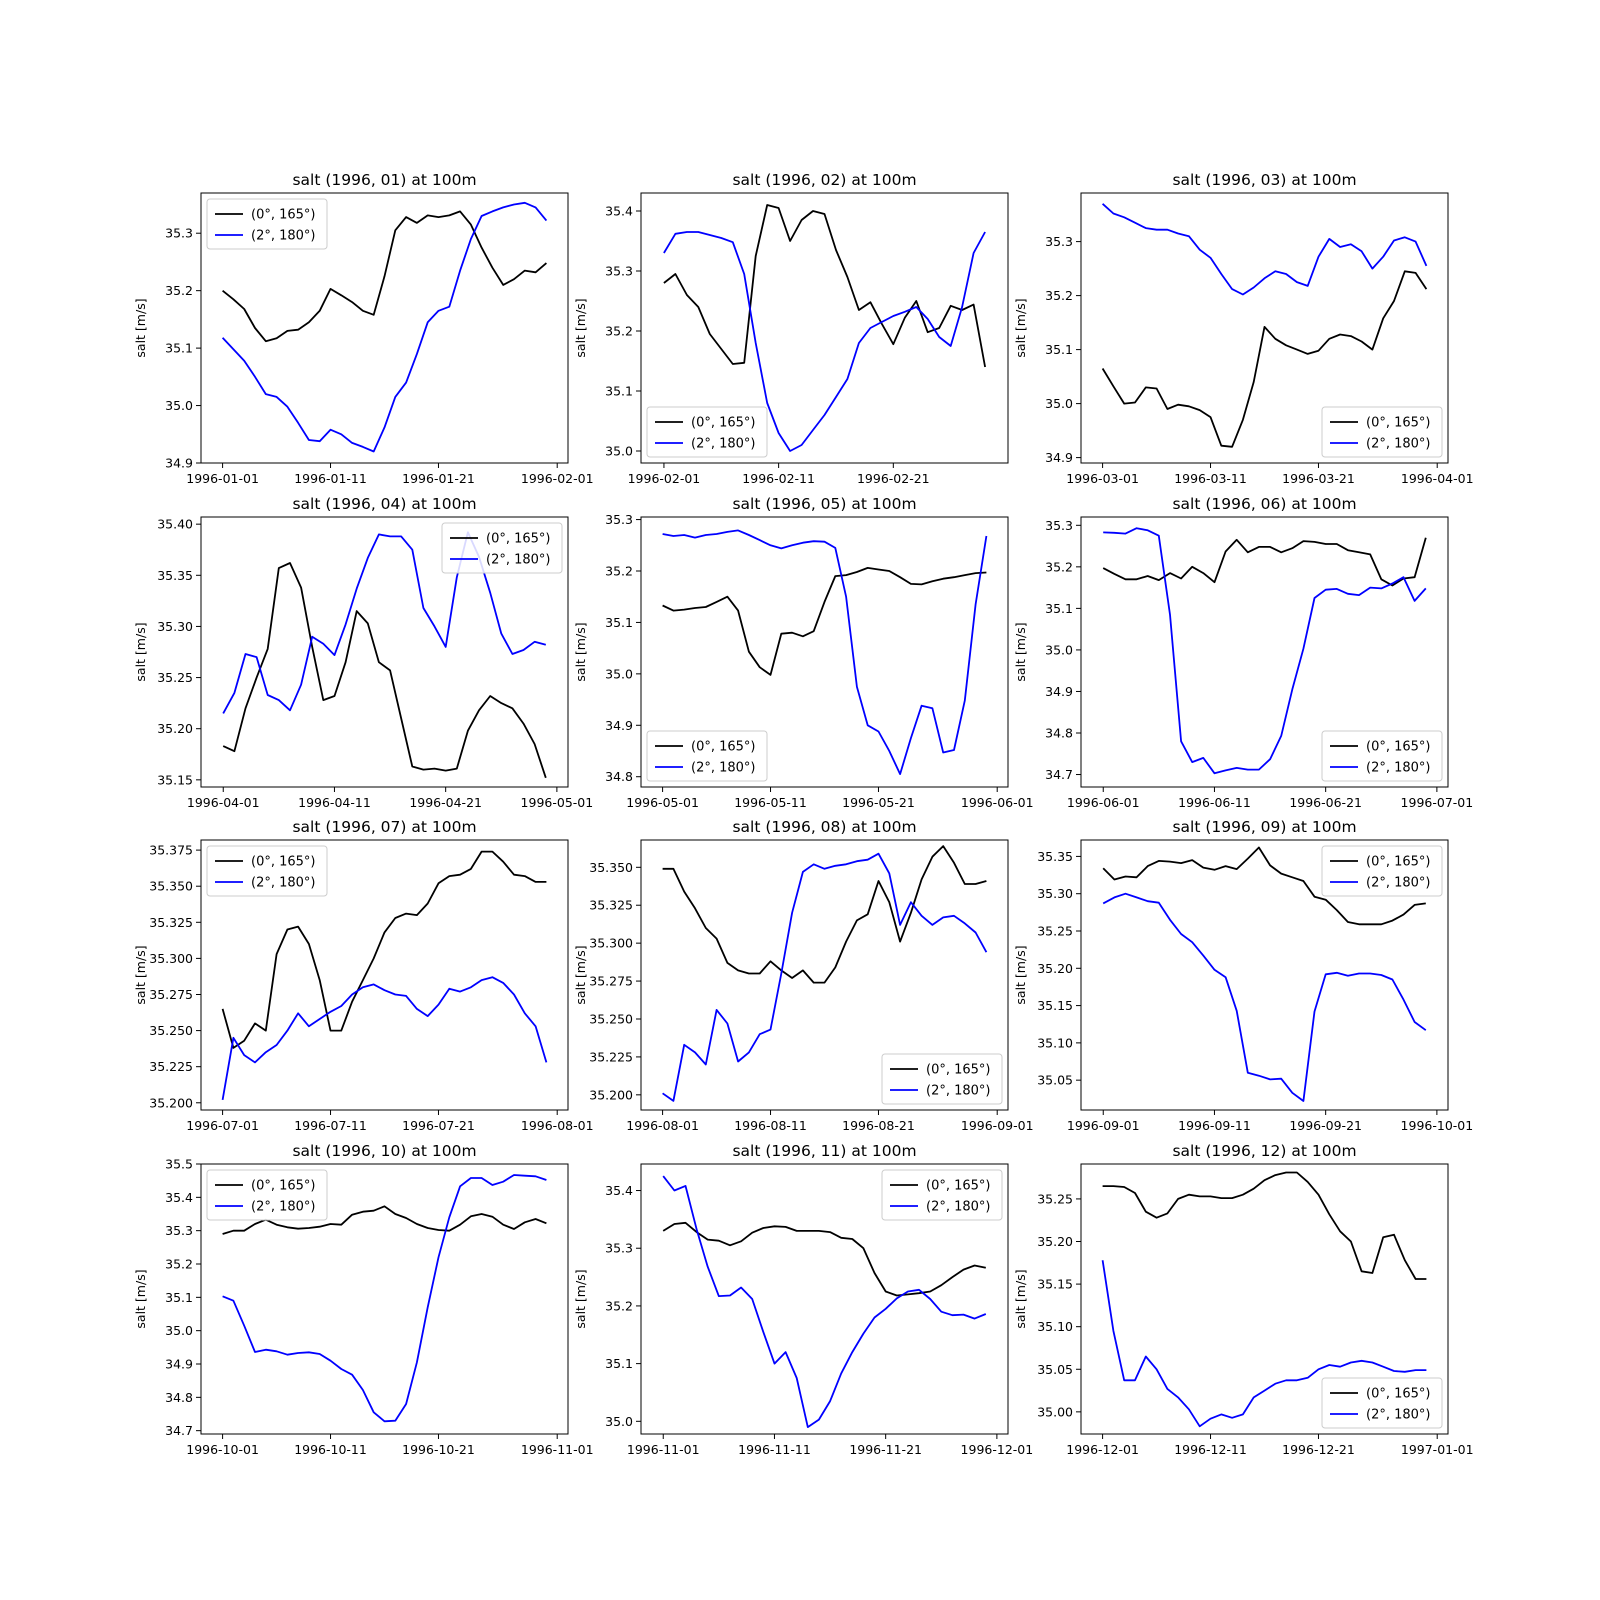 Image resolution: width=1600 pixels, height=1600 pixels. I want to click on chart-title: salt (1996, 02) at 100m, so click(824, 180).